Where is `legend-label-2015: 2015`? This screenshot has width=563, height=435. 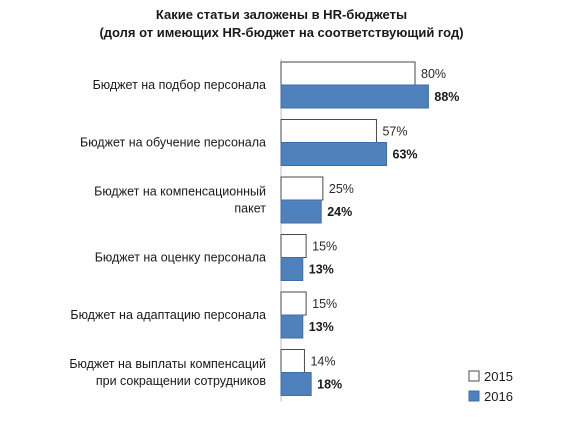 legend-label-2015: 2015 is located at coordinates (498, 376).